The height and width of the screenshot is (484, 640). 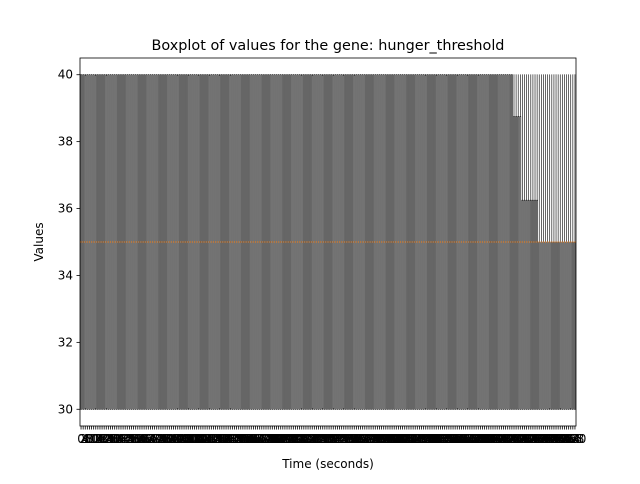 What do you see at coordinates (228, 439) in the screenshot?
I see `x-tick-label: 140` at bounding box center [228, 439].